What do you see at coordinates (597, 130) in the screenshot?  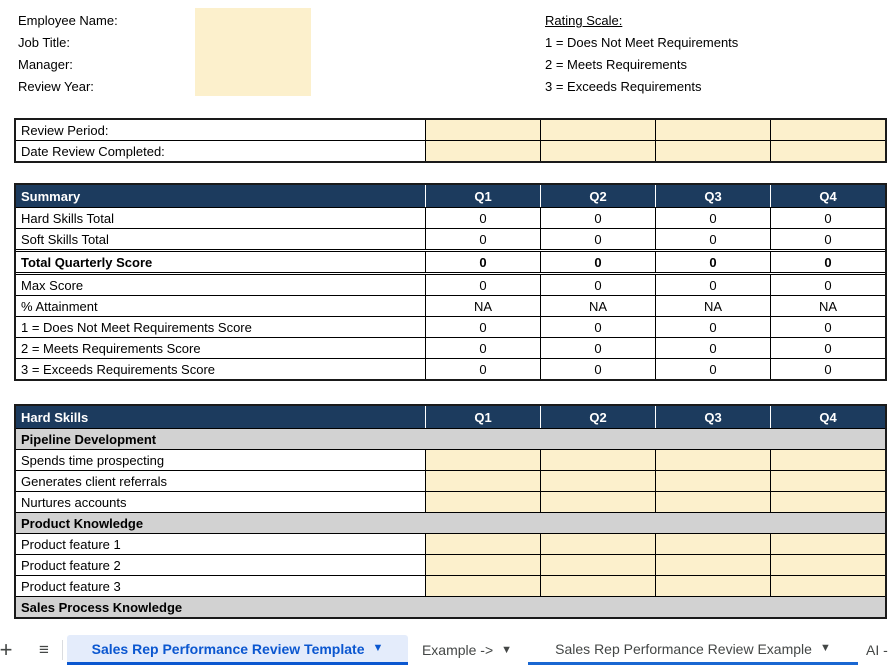 I see `review-period-q2-cell` at bounding box center [597, 130].